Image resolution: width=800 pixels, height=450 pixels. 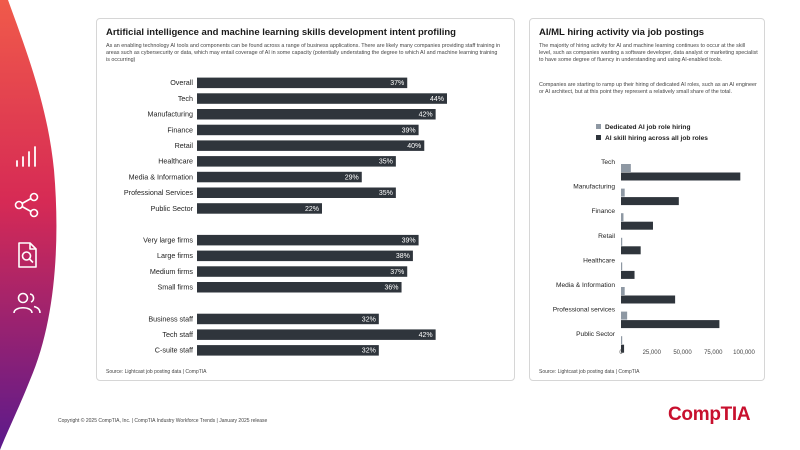 I want to click on legend-label: AI skill hiring across all job roles, so click(x=656, y=138).